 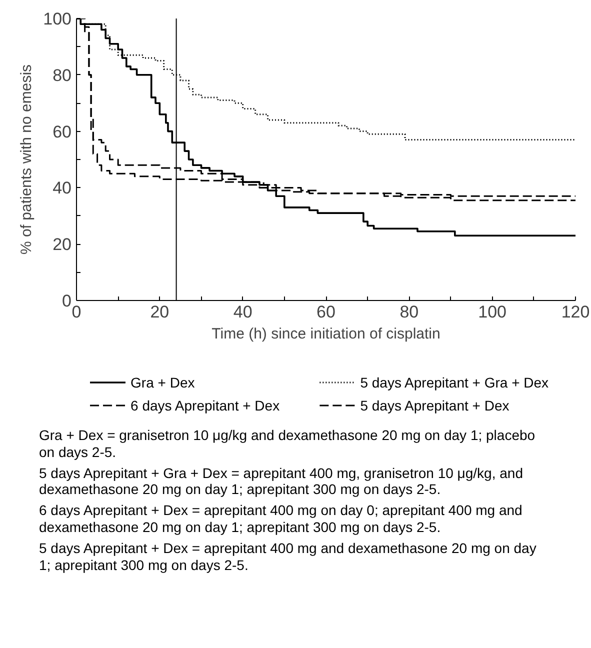 What do you see at coordinates (160, 312) in the screenshot?
I see `x-tick-label: 20` at bounding box center [160, 312].